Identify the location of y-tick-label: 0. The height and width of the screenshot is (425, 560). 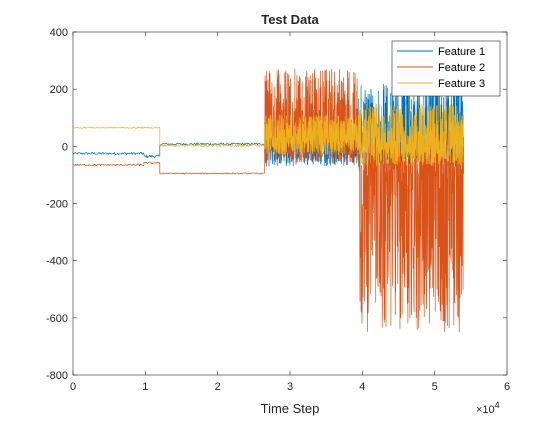
(65, 147).